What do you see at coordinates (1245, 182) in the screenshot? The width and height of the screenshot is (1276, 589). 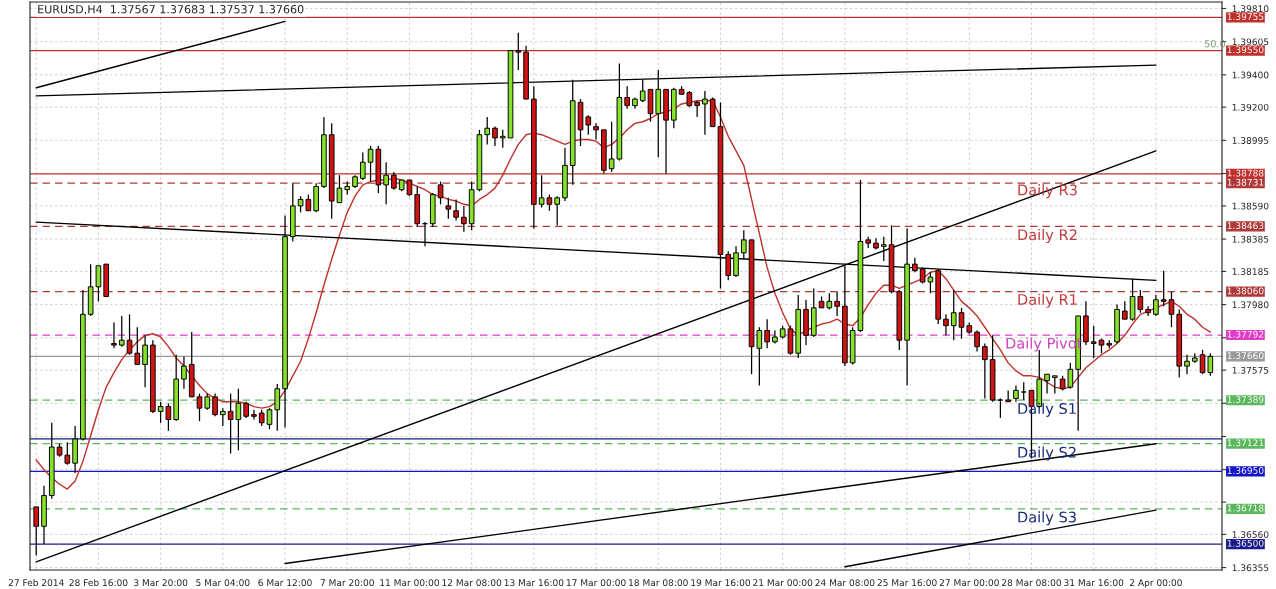 I see `ref-line-label: 1.38731` at bounding box center [1245, 182].